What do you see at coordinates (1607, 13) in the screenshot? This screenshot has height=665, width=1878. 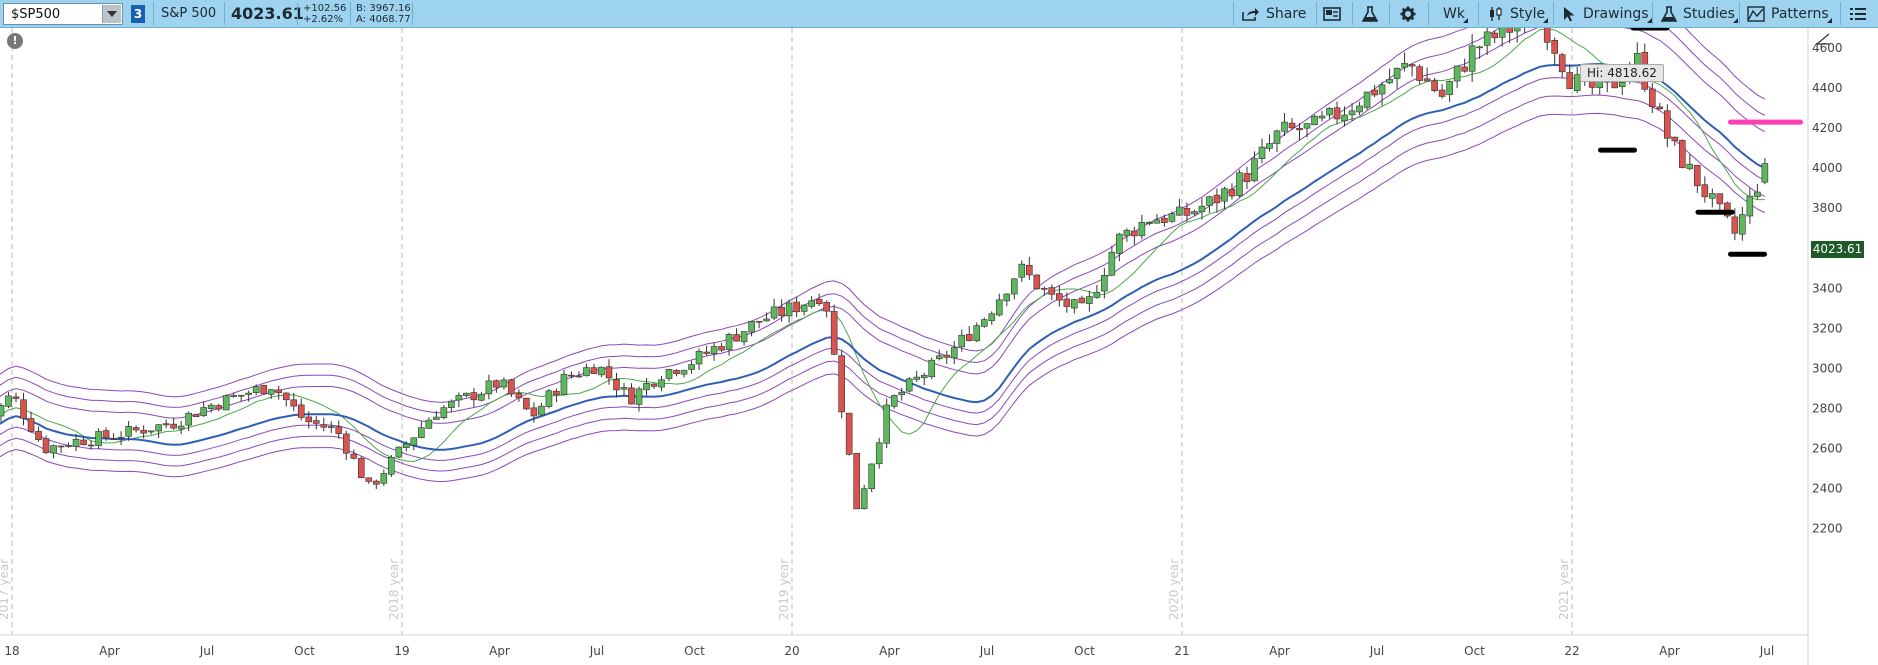 I see `drawings-button: Drawings` at bounding box center [1607, 13].